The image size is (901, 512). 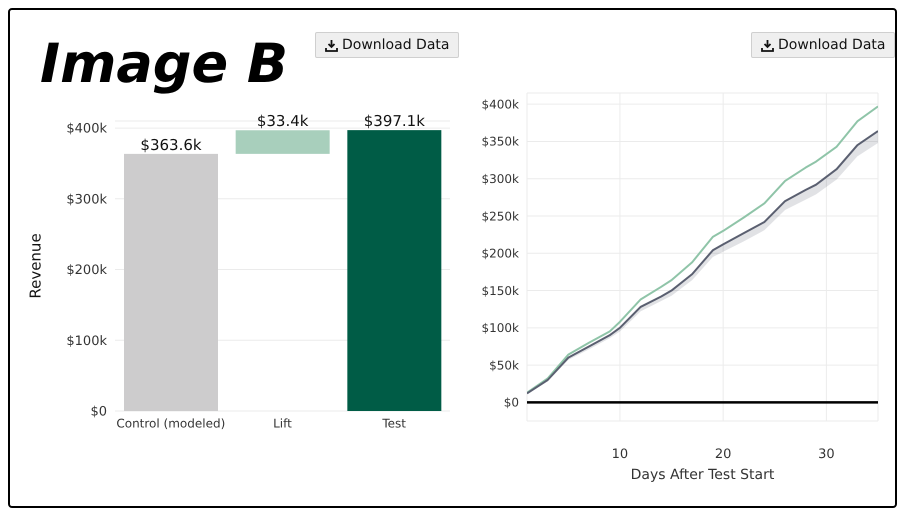 What do you see at coordinates (702, 475) in the screenshot?
I see `x-axis-title: Days After Test Start` at bounding box center [702, 475].